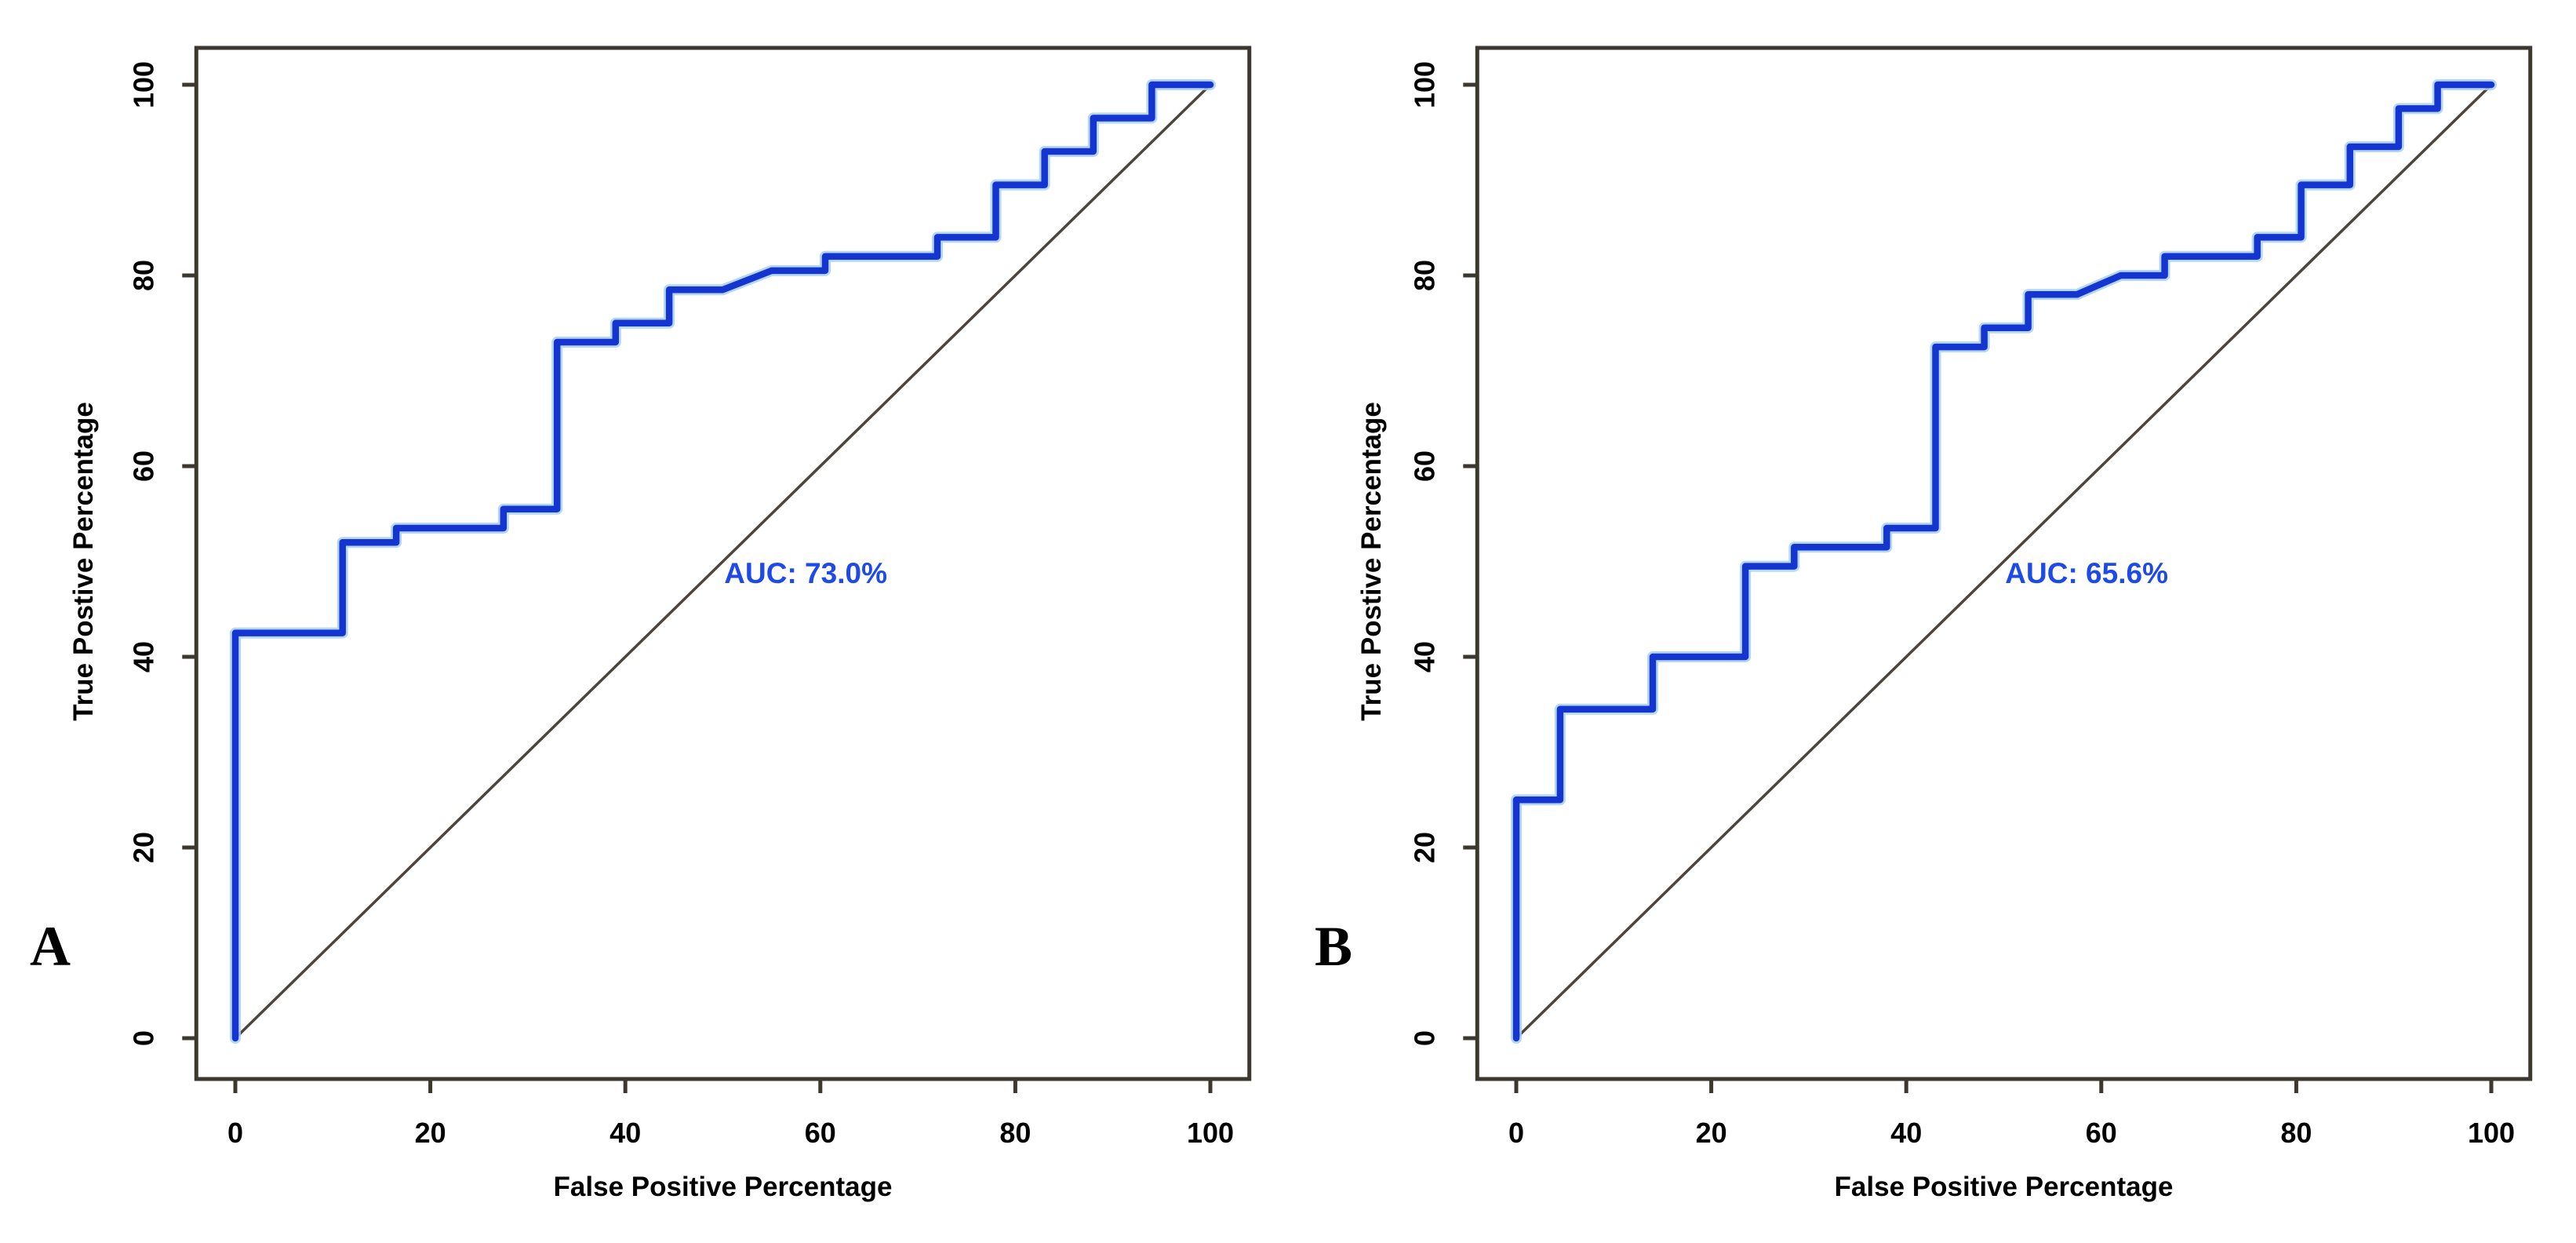 Image resolution: width=2576 pixels, height=1243 pixels. I want to click on auc-annotation: AUC: 65.6%, so click(2086, 573).